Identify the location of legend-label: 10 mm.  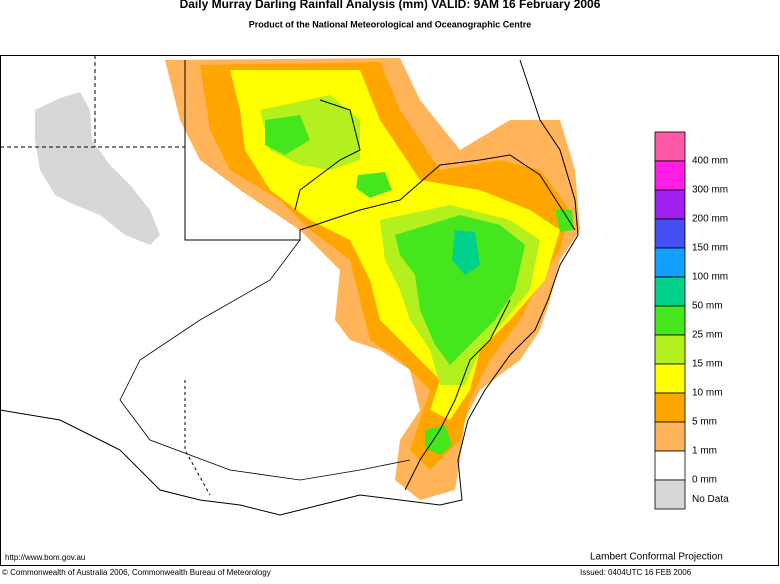
(707, 393).